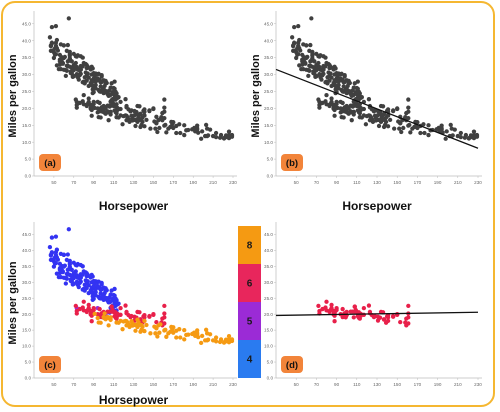  I want to click on panel-badge-label: (b), so click(292, 163).